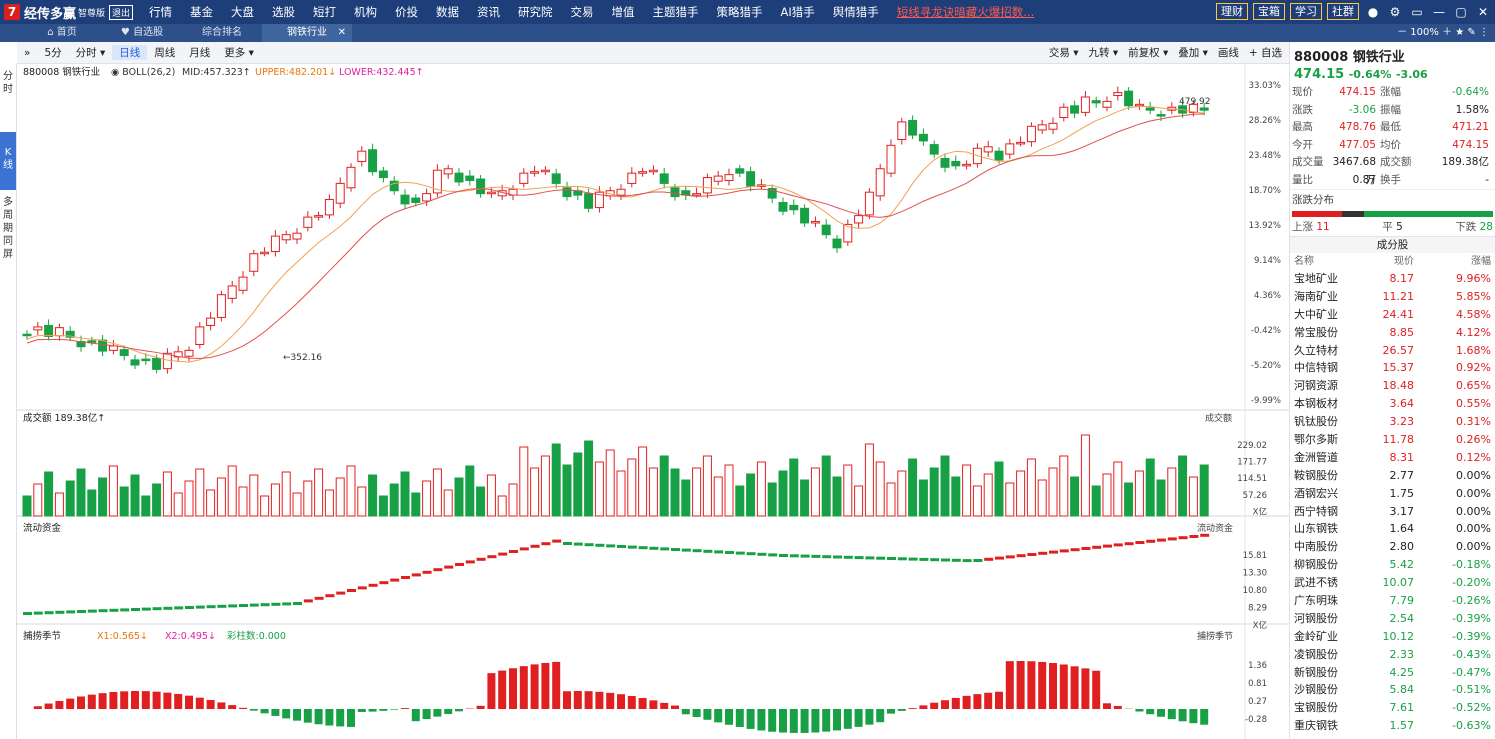 This screenshot has width=1495, height=739. Describe the element at coordinates (1439, 11) in the screenshot. I see `minimize-icon: —` at that location.